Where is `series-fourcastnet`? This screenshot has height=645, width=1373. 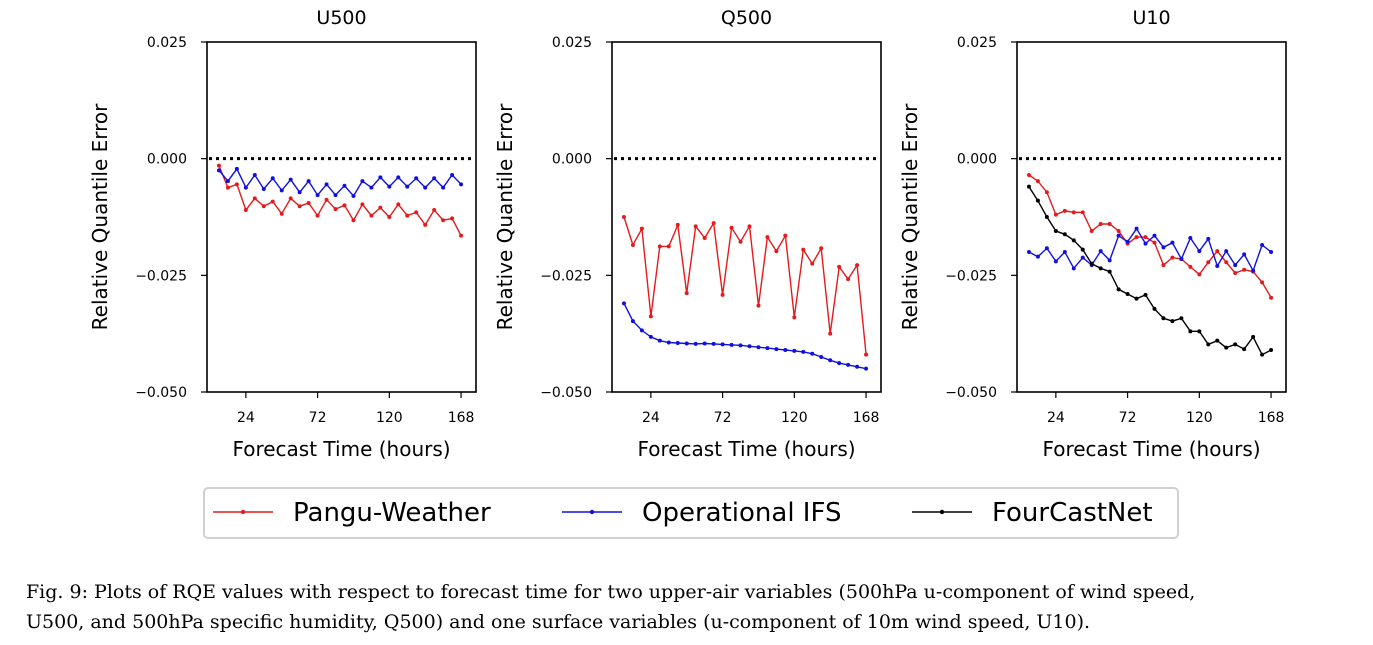 series-fourcastnet is located at coordinates (1150, 270).